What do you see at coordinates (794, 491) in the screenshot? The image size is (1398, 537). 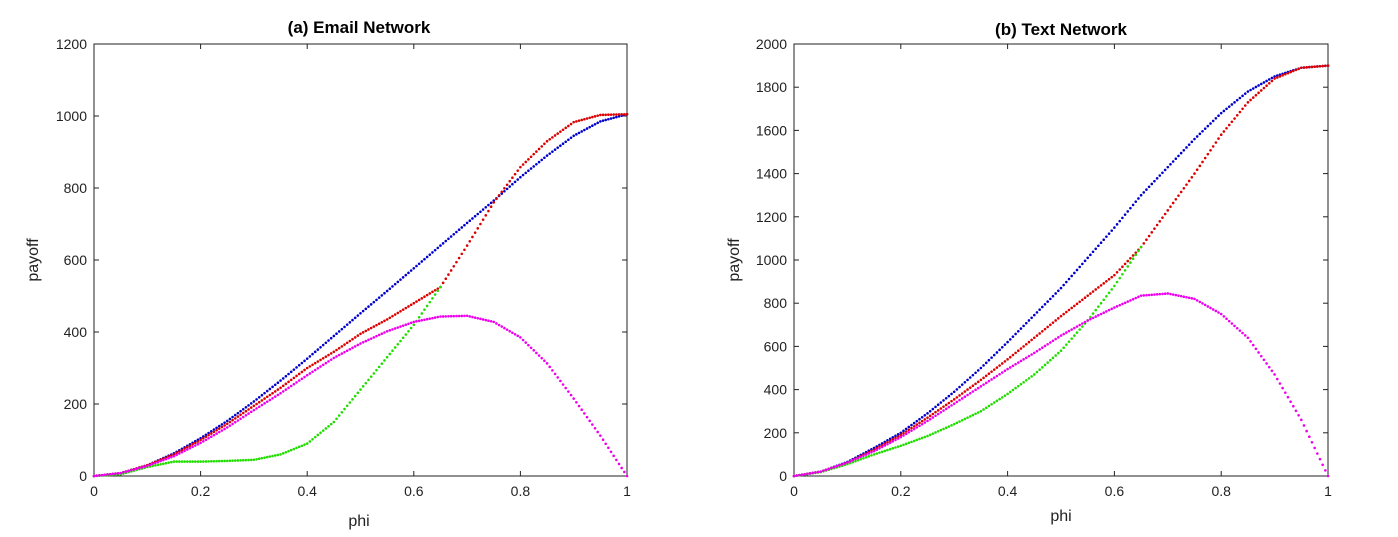 I see `x-tick-label: 0` at bounding box center [794, 491].